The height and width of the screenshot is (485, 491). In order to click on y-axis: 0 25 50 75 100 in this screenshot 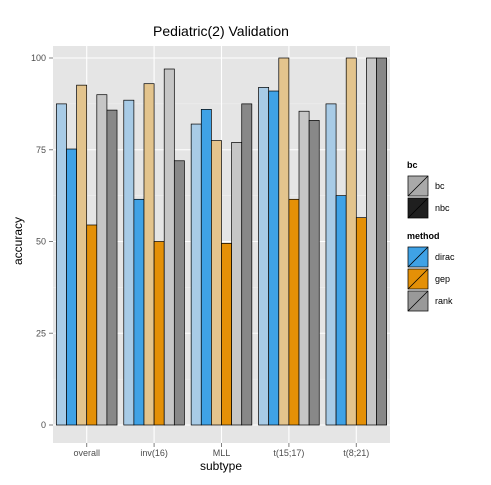, I will do `click(42, 241)`.